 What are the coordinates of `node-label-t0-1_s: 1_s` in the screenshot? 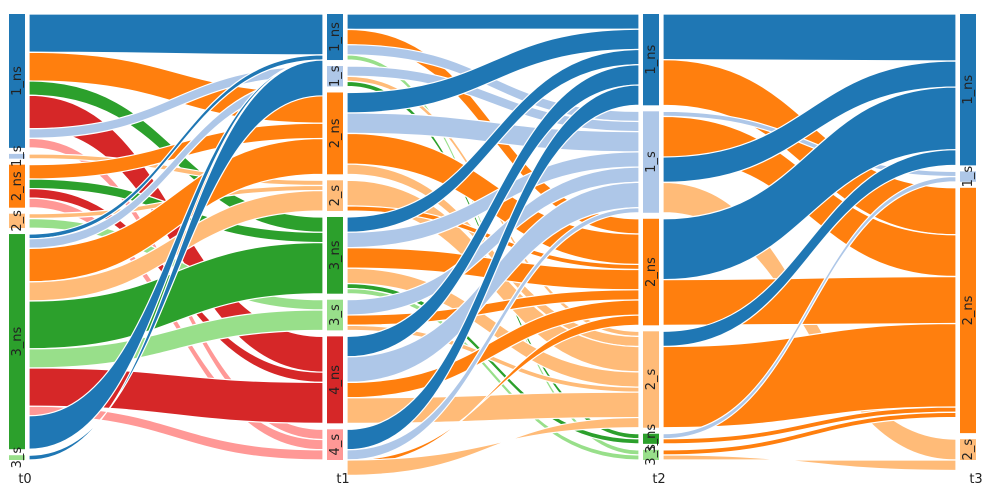 It's located at (17, 156).